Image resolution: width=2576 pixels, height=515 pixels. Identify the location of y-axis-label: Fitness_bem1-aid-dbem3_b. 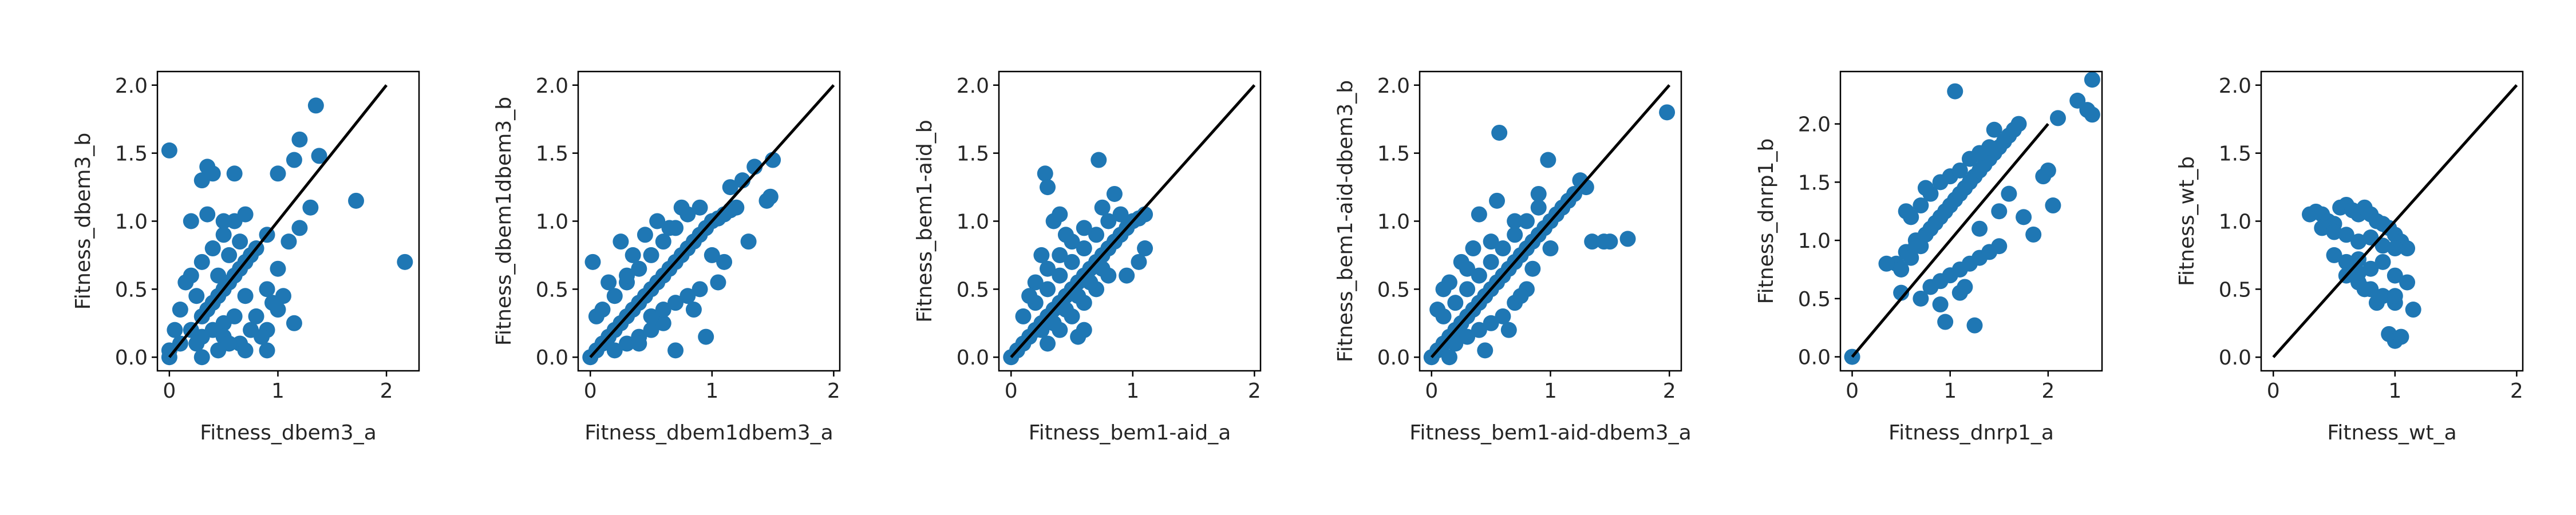
(1345, 221).